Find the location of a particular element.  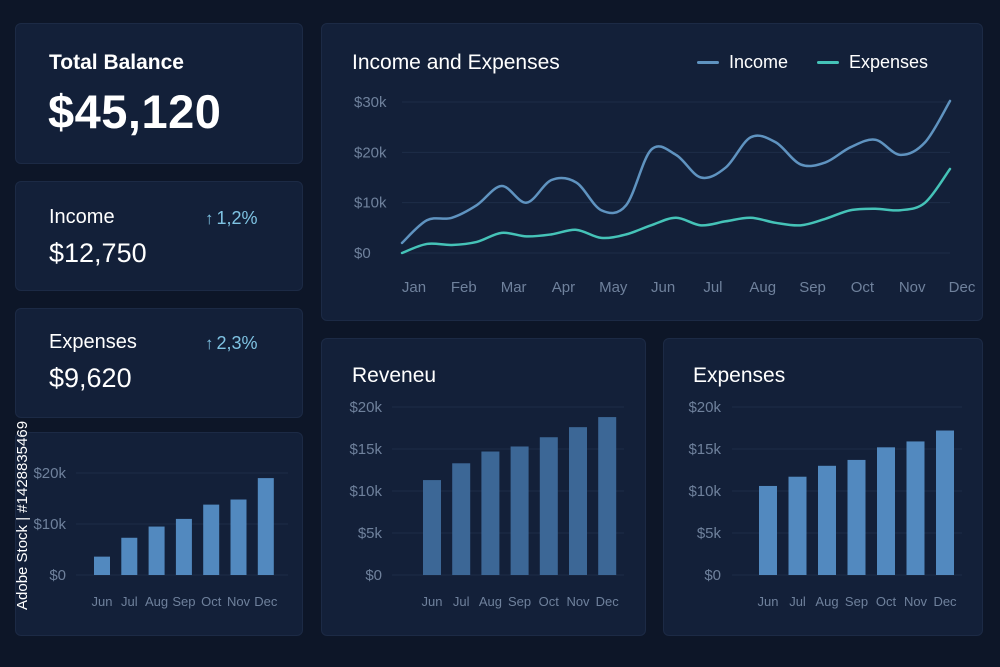

legend-expenses-swatch is located at coordinates (828, 62).